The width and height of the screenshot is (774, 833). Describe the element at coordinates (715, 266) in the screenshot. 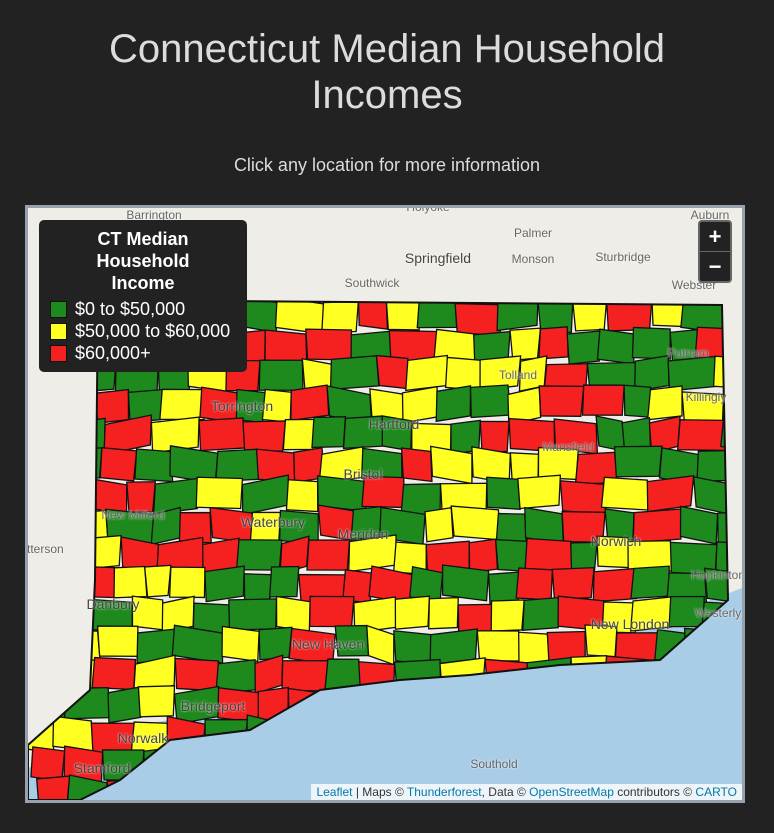

I see `zoom-out: −` at that location.